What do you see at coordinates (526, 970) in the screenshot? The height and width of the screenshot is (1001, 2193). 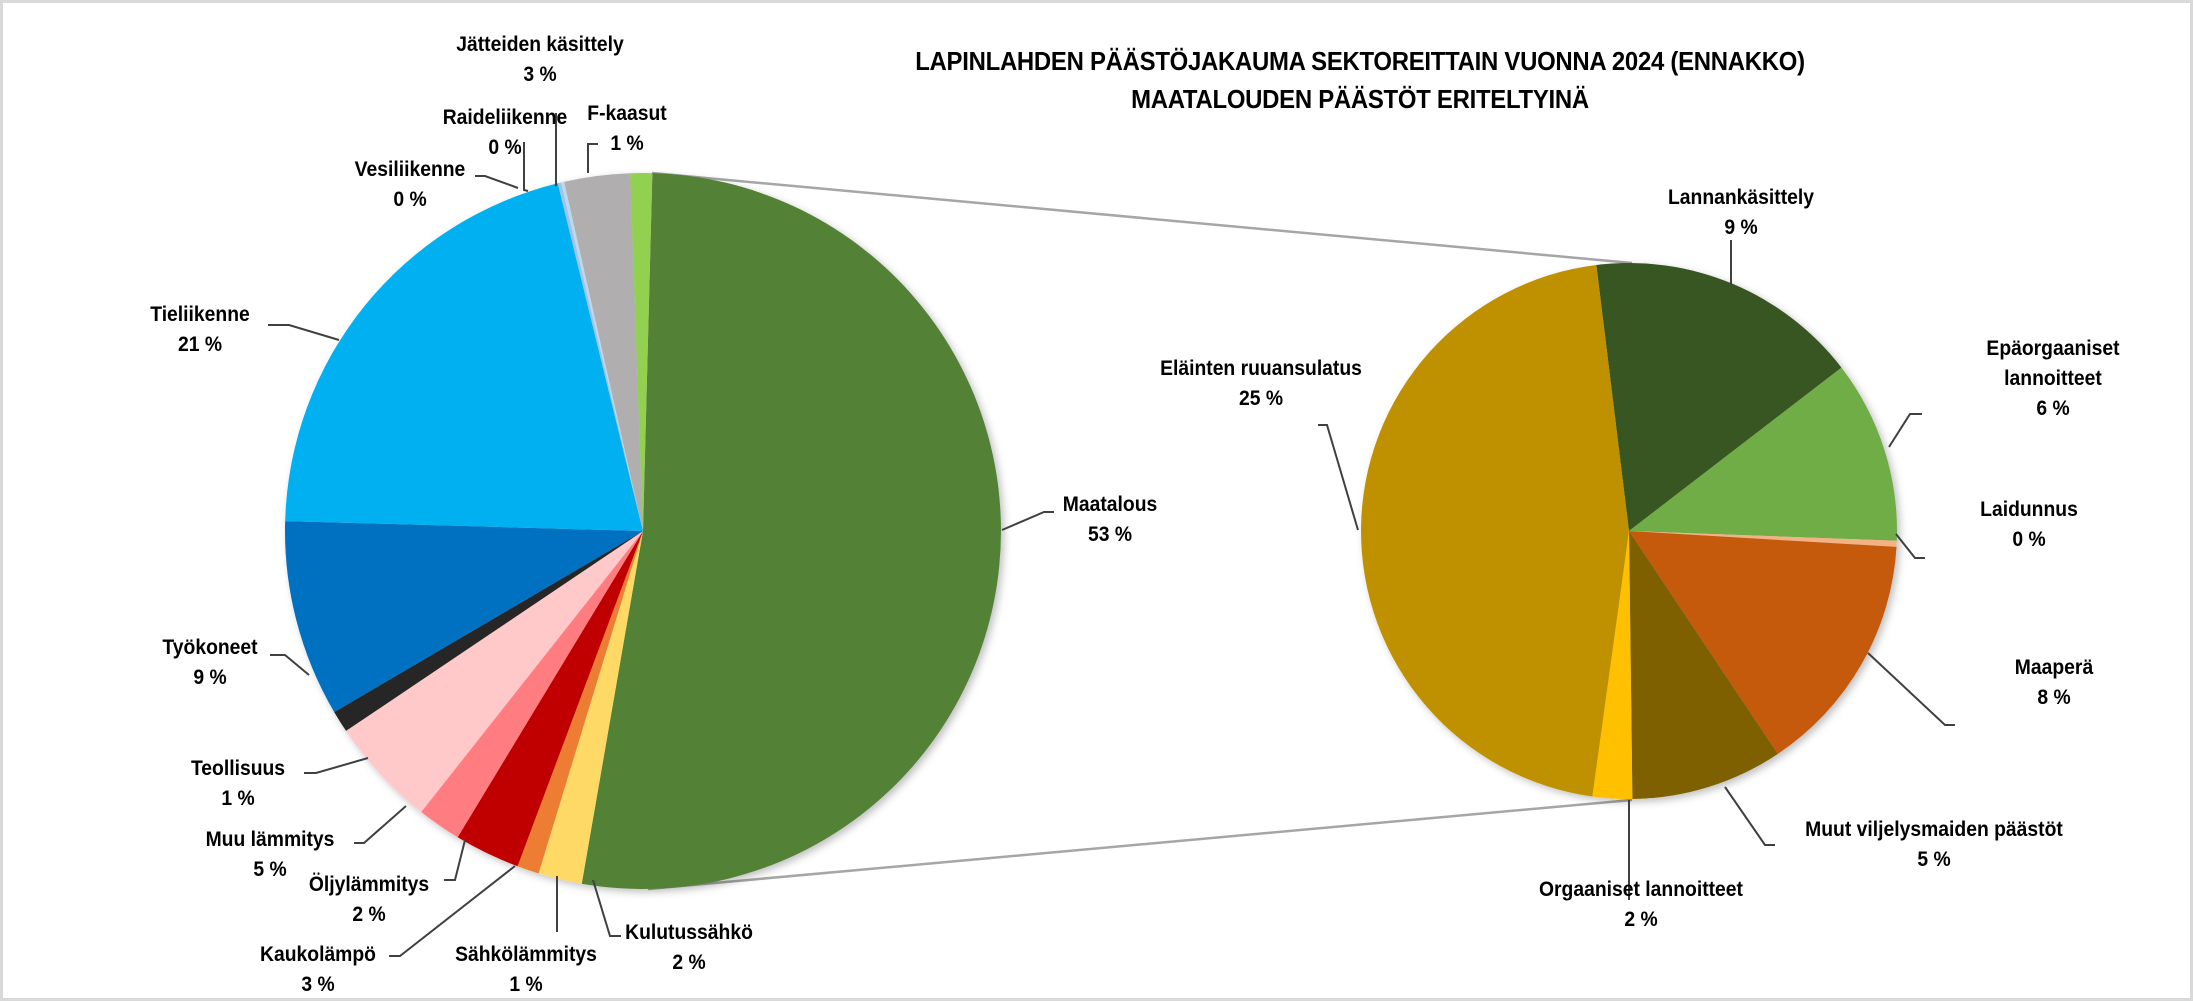 I see `label-sahkolammitys: Sähkölämmitys 1 %` at bounding box center [526, 970].